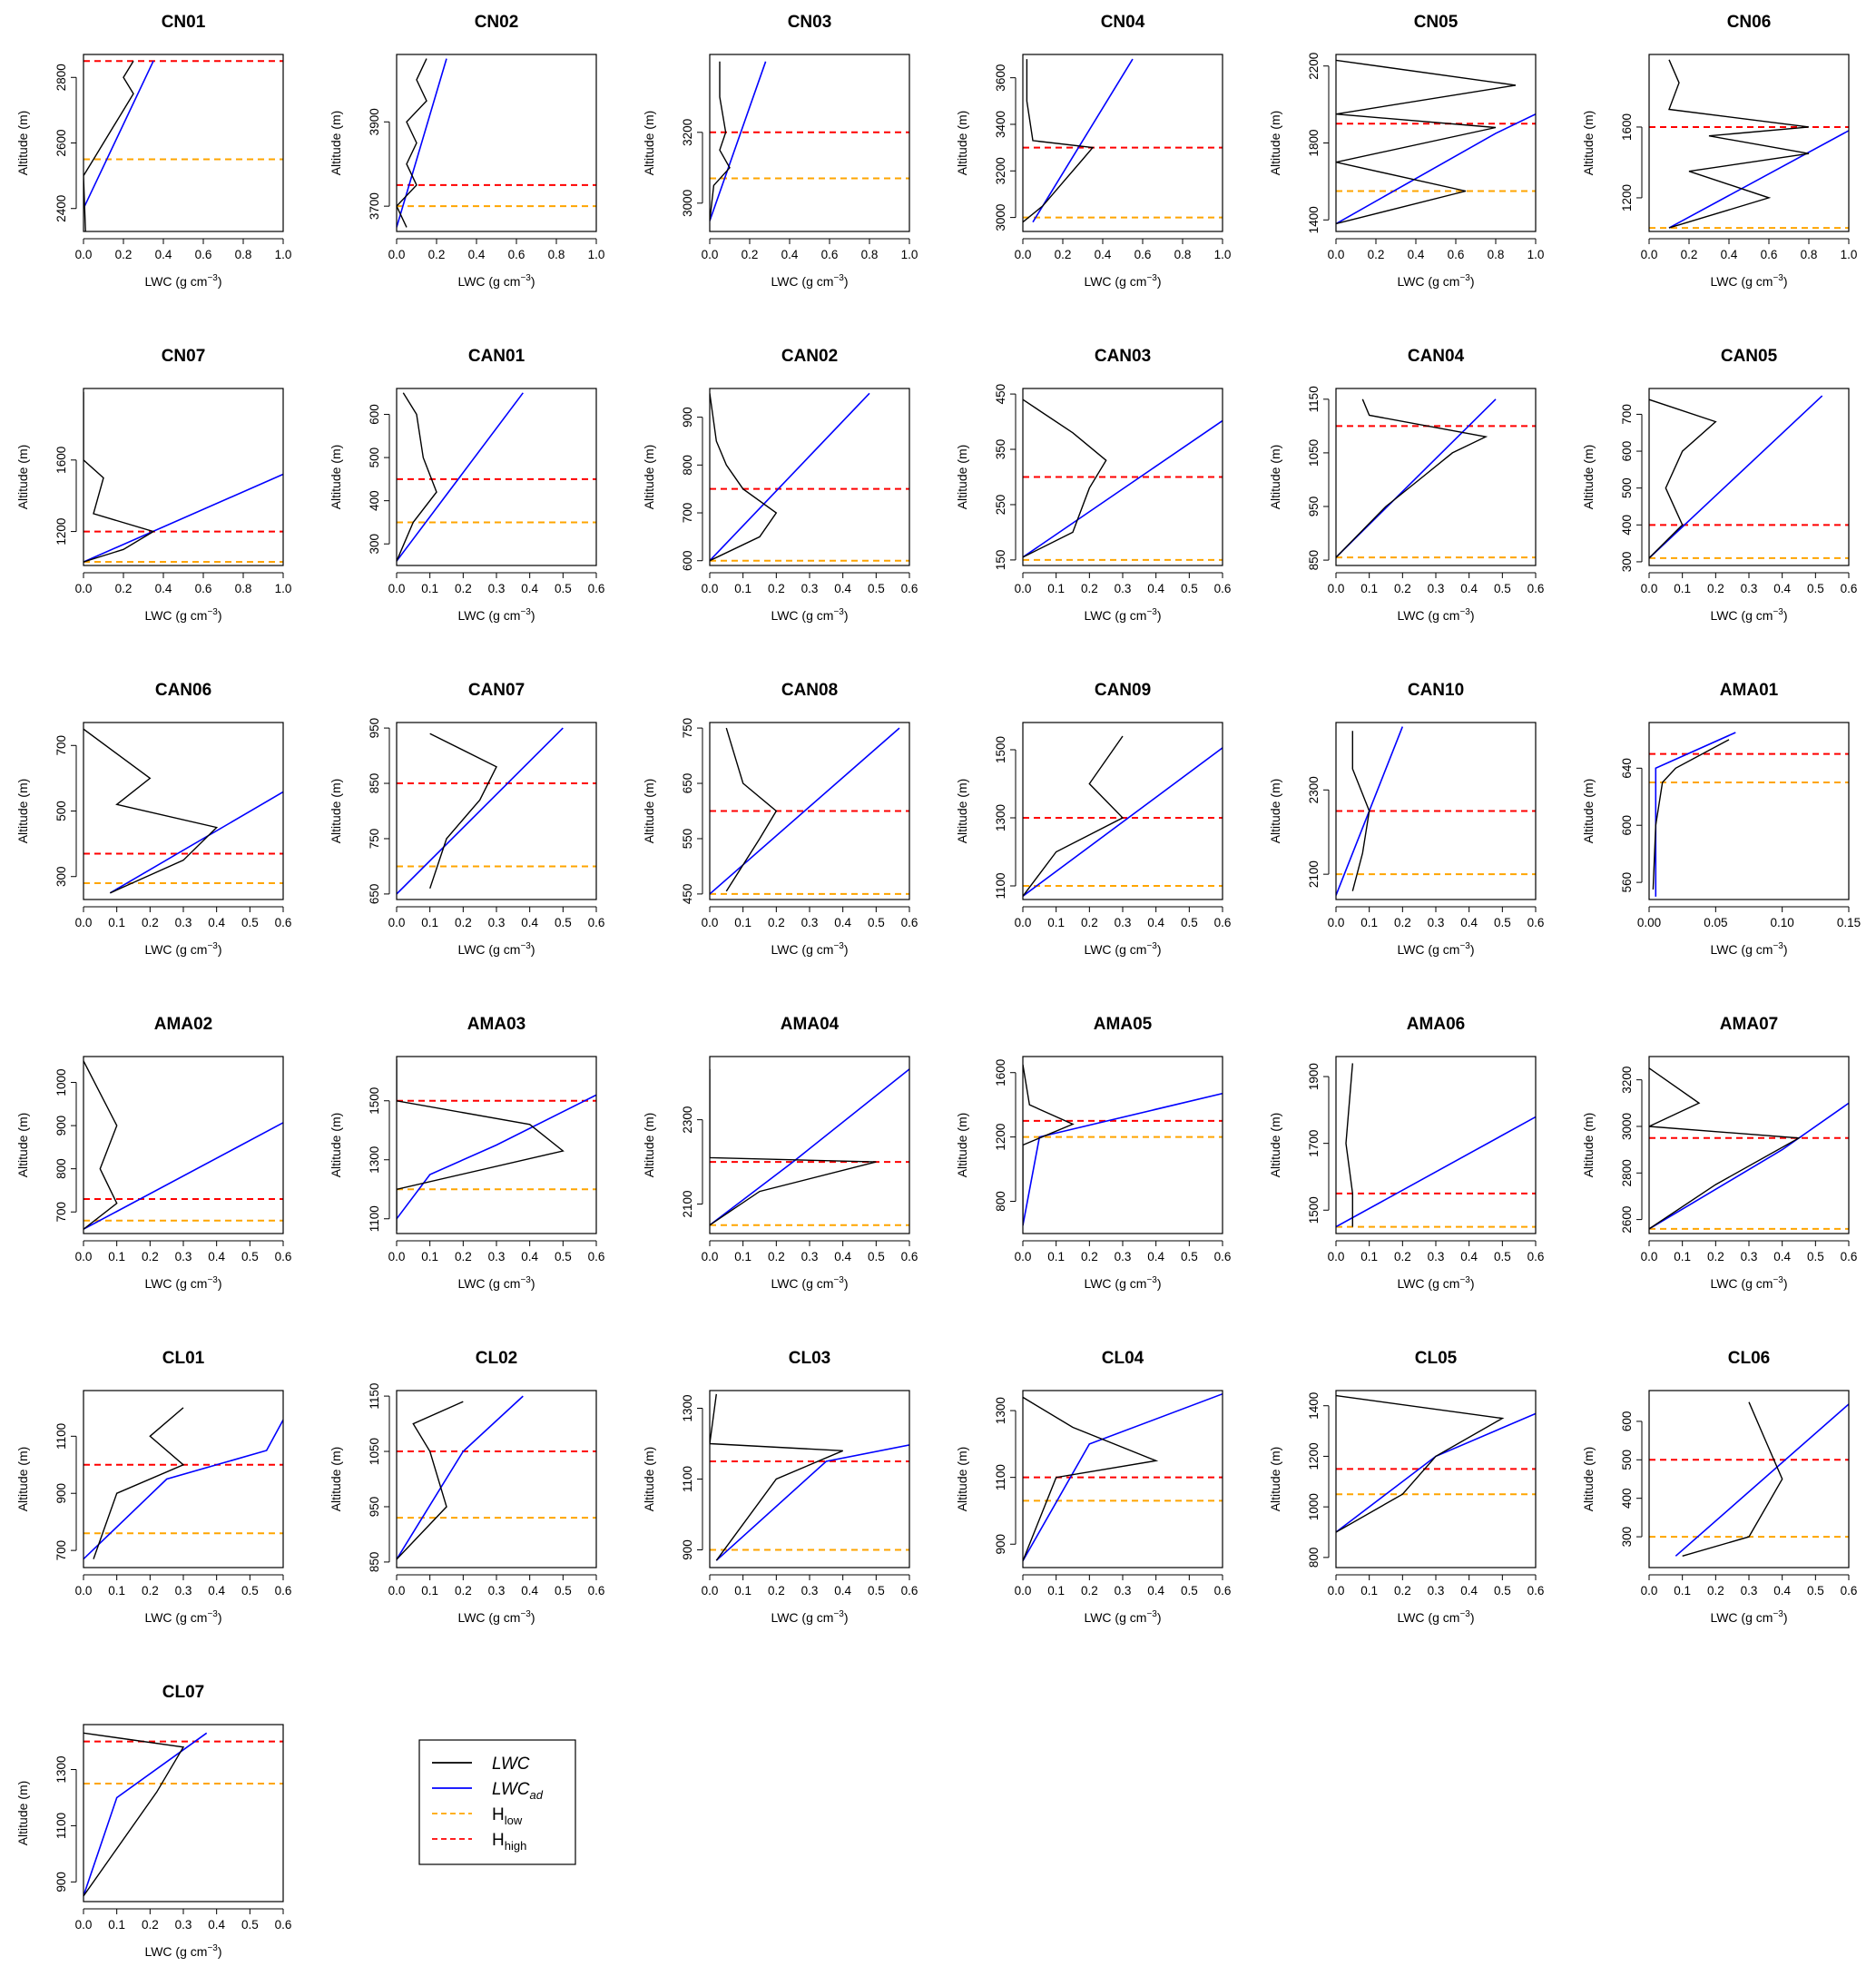  Describe the element at coordinates (688, 1479) in the screenshot. I see `y-tick-label: 1100` at that location.